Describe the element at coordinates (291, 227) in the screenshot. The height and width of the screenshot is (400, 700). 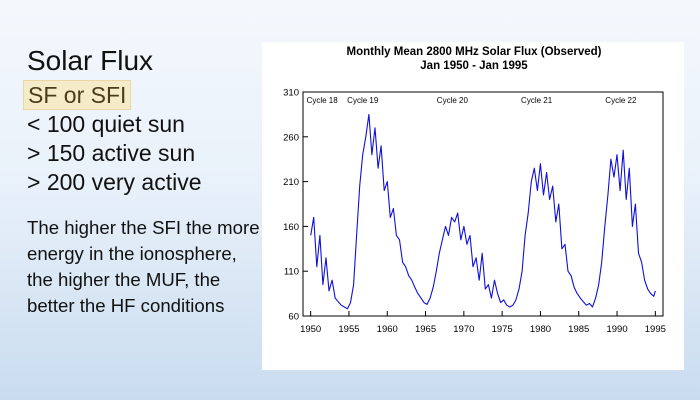
I see `y-tick-label: 160` at that location.